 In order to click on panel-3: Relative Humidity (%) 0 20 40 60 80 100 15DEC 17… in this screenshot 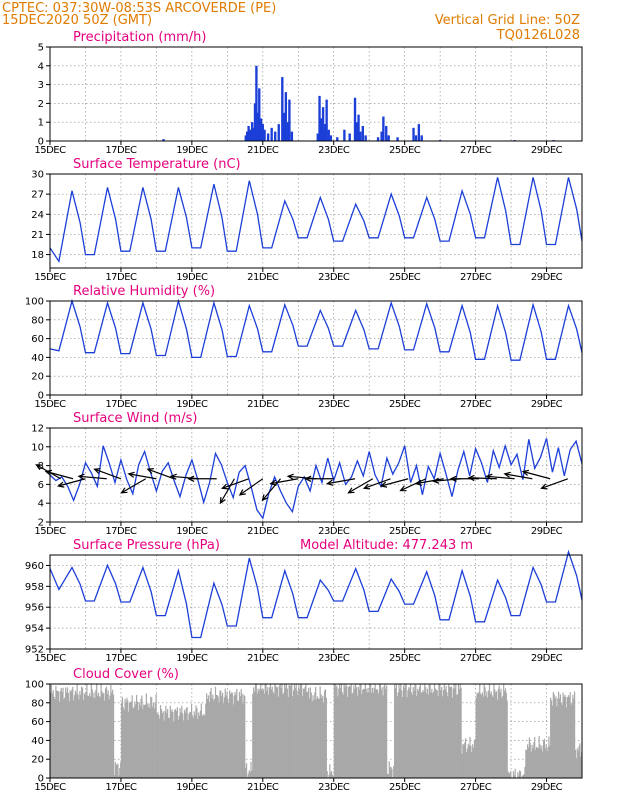, I will do `click(304, 347)`.